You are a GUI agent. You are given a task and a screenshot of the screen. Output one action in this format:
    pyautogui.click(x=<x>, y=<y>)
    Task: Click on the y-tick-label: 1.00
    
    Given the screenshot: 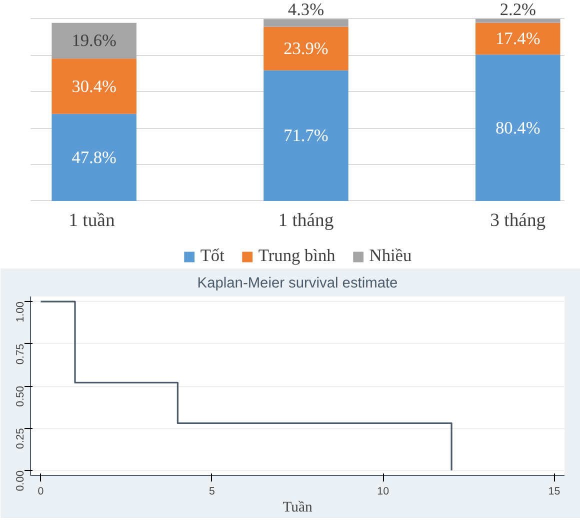 What is the action you would take?
    pyautogui.click(x=20, y=311)
    